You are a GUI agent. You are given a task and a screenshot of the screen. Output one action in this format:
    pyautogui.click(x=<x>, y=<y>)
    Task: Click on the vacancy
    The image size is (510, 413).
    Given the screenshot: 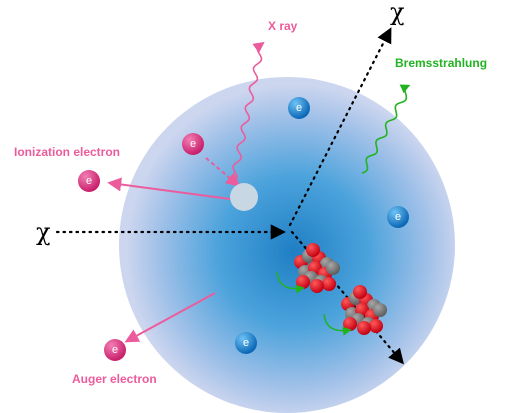 What is the action you would take?
    pyautogui.click(x=244, y=197)
    